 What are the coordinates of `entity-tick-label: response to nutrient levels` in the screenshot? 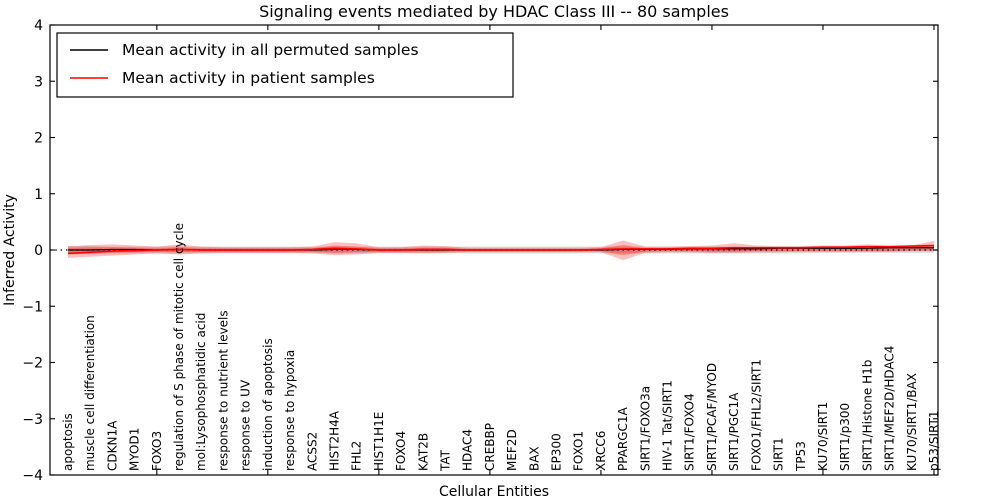 It's located at (223, 390).